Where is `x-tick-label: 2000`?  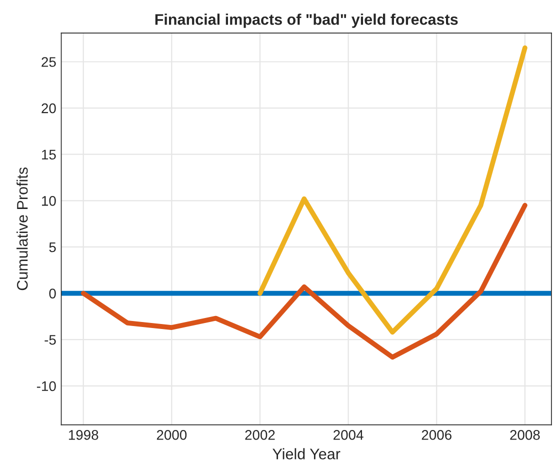 x-tick-label: 2000 is located at coordinates (171, 435).